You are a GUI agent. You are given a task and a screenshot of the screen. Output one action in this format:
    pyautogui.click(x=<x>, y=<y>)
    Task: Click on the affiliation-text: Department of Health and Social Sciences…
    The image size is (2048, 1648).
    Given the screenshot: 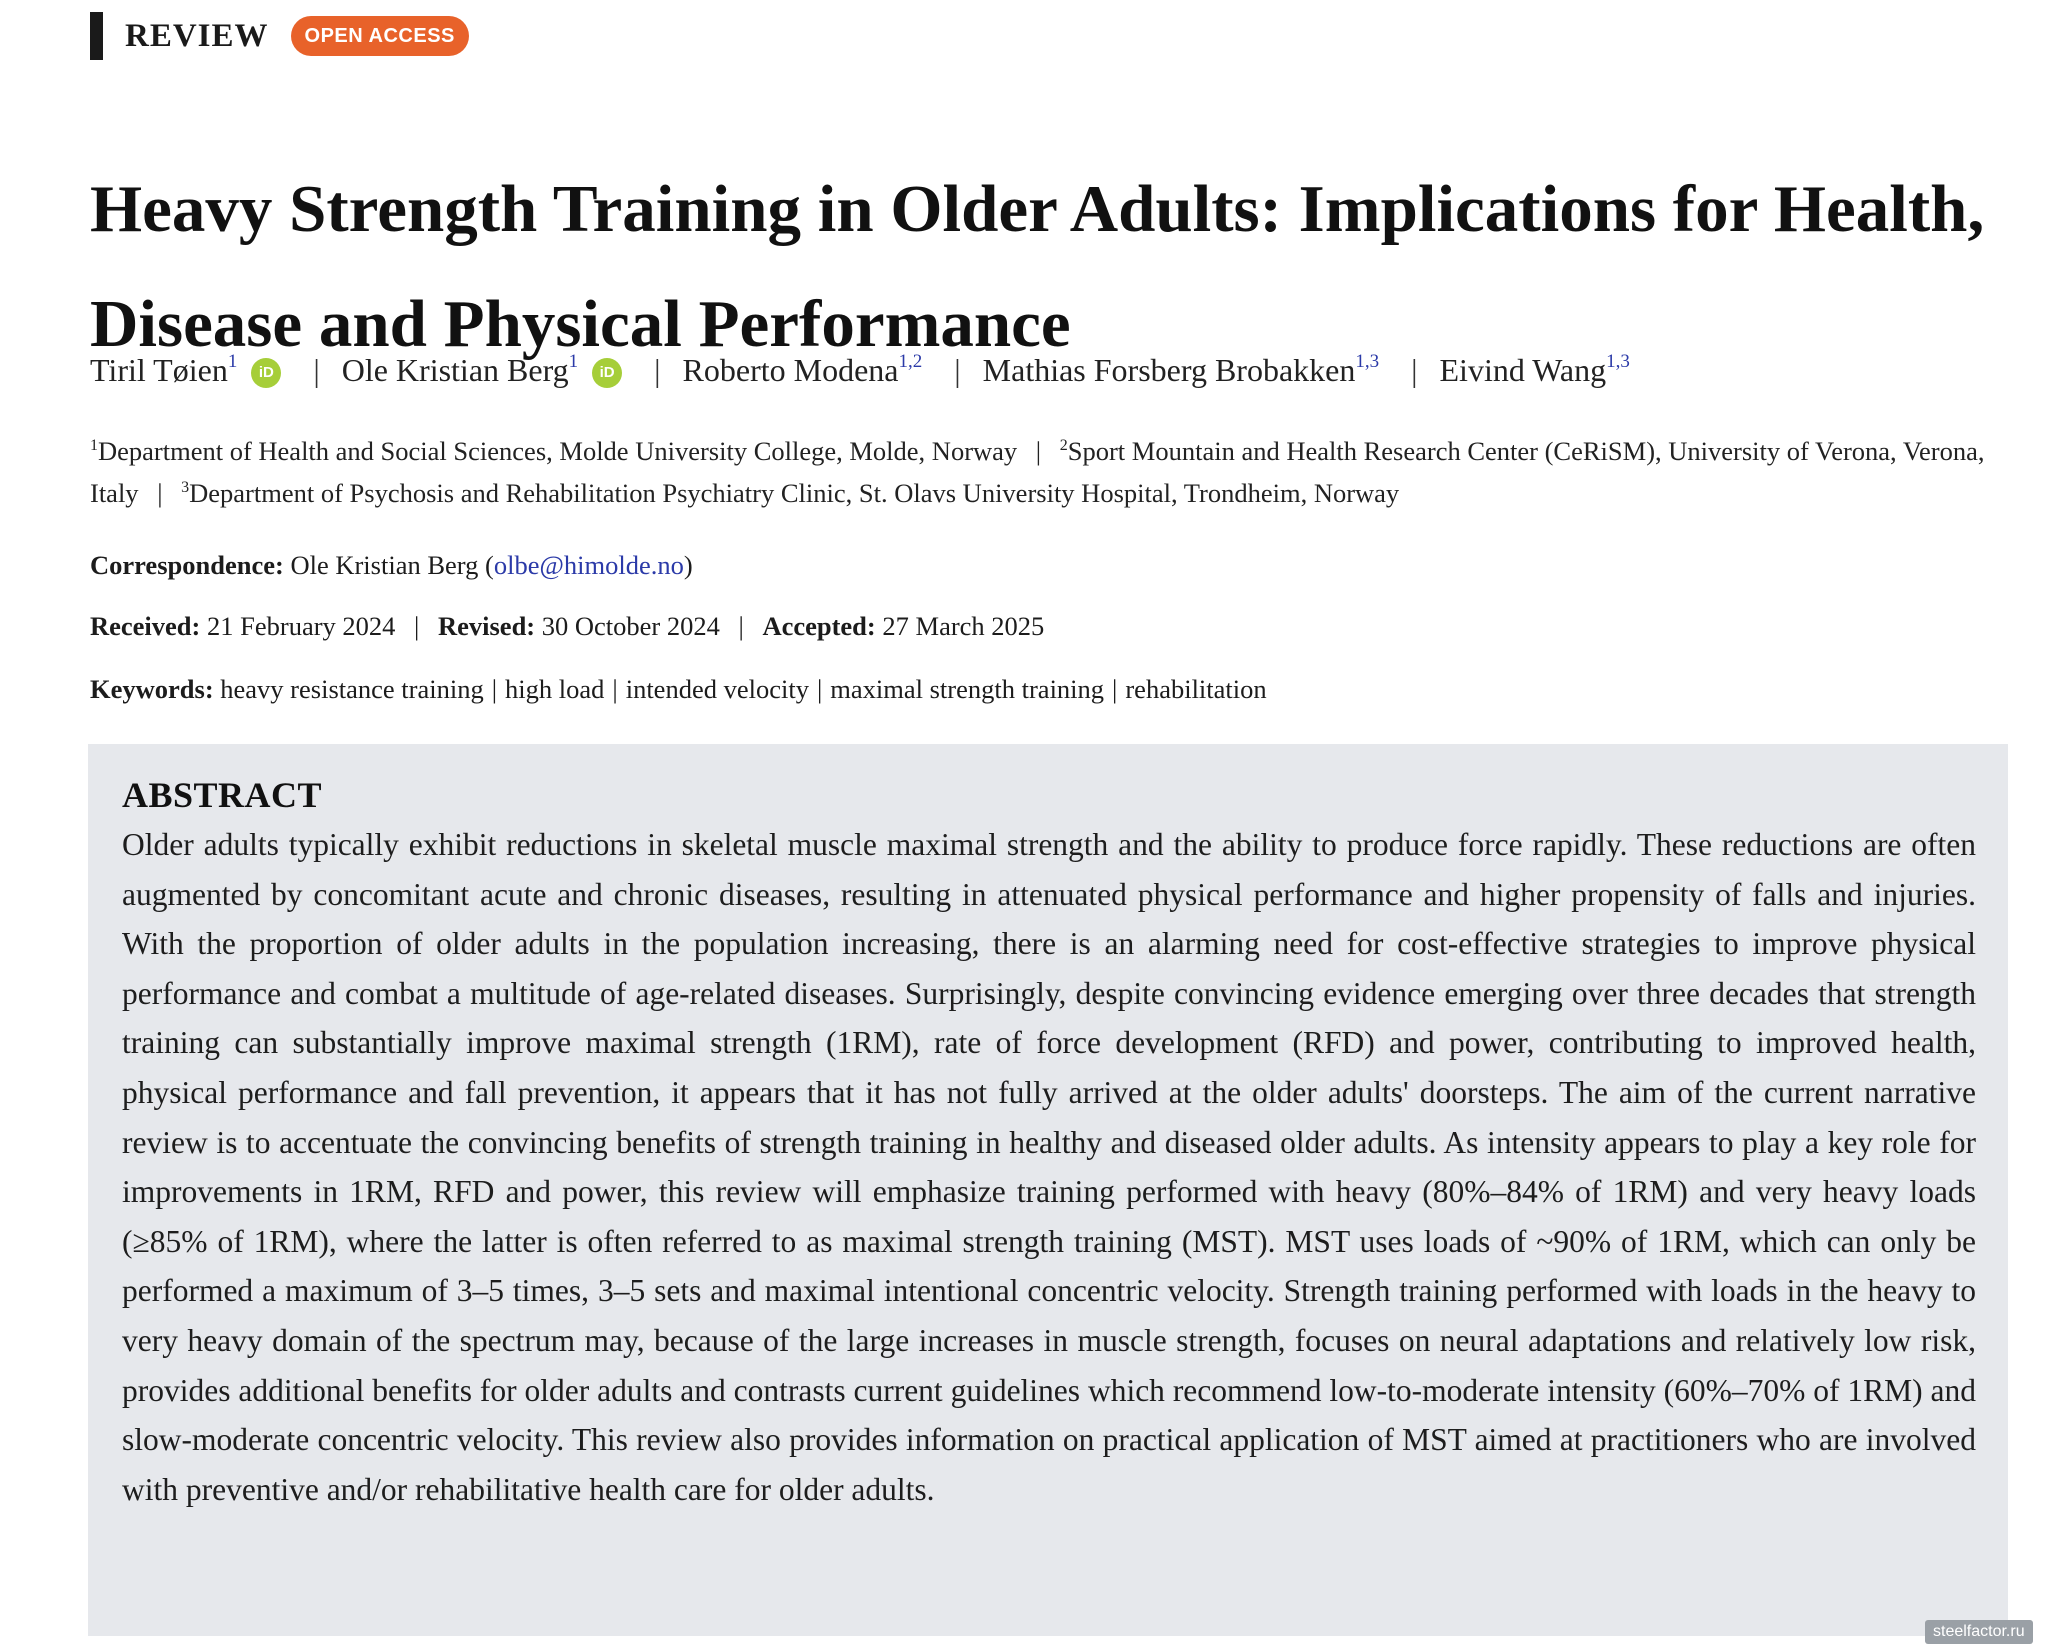 What is the action you would take?
    pyautogui.click(x=558, y=451)
    